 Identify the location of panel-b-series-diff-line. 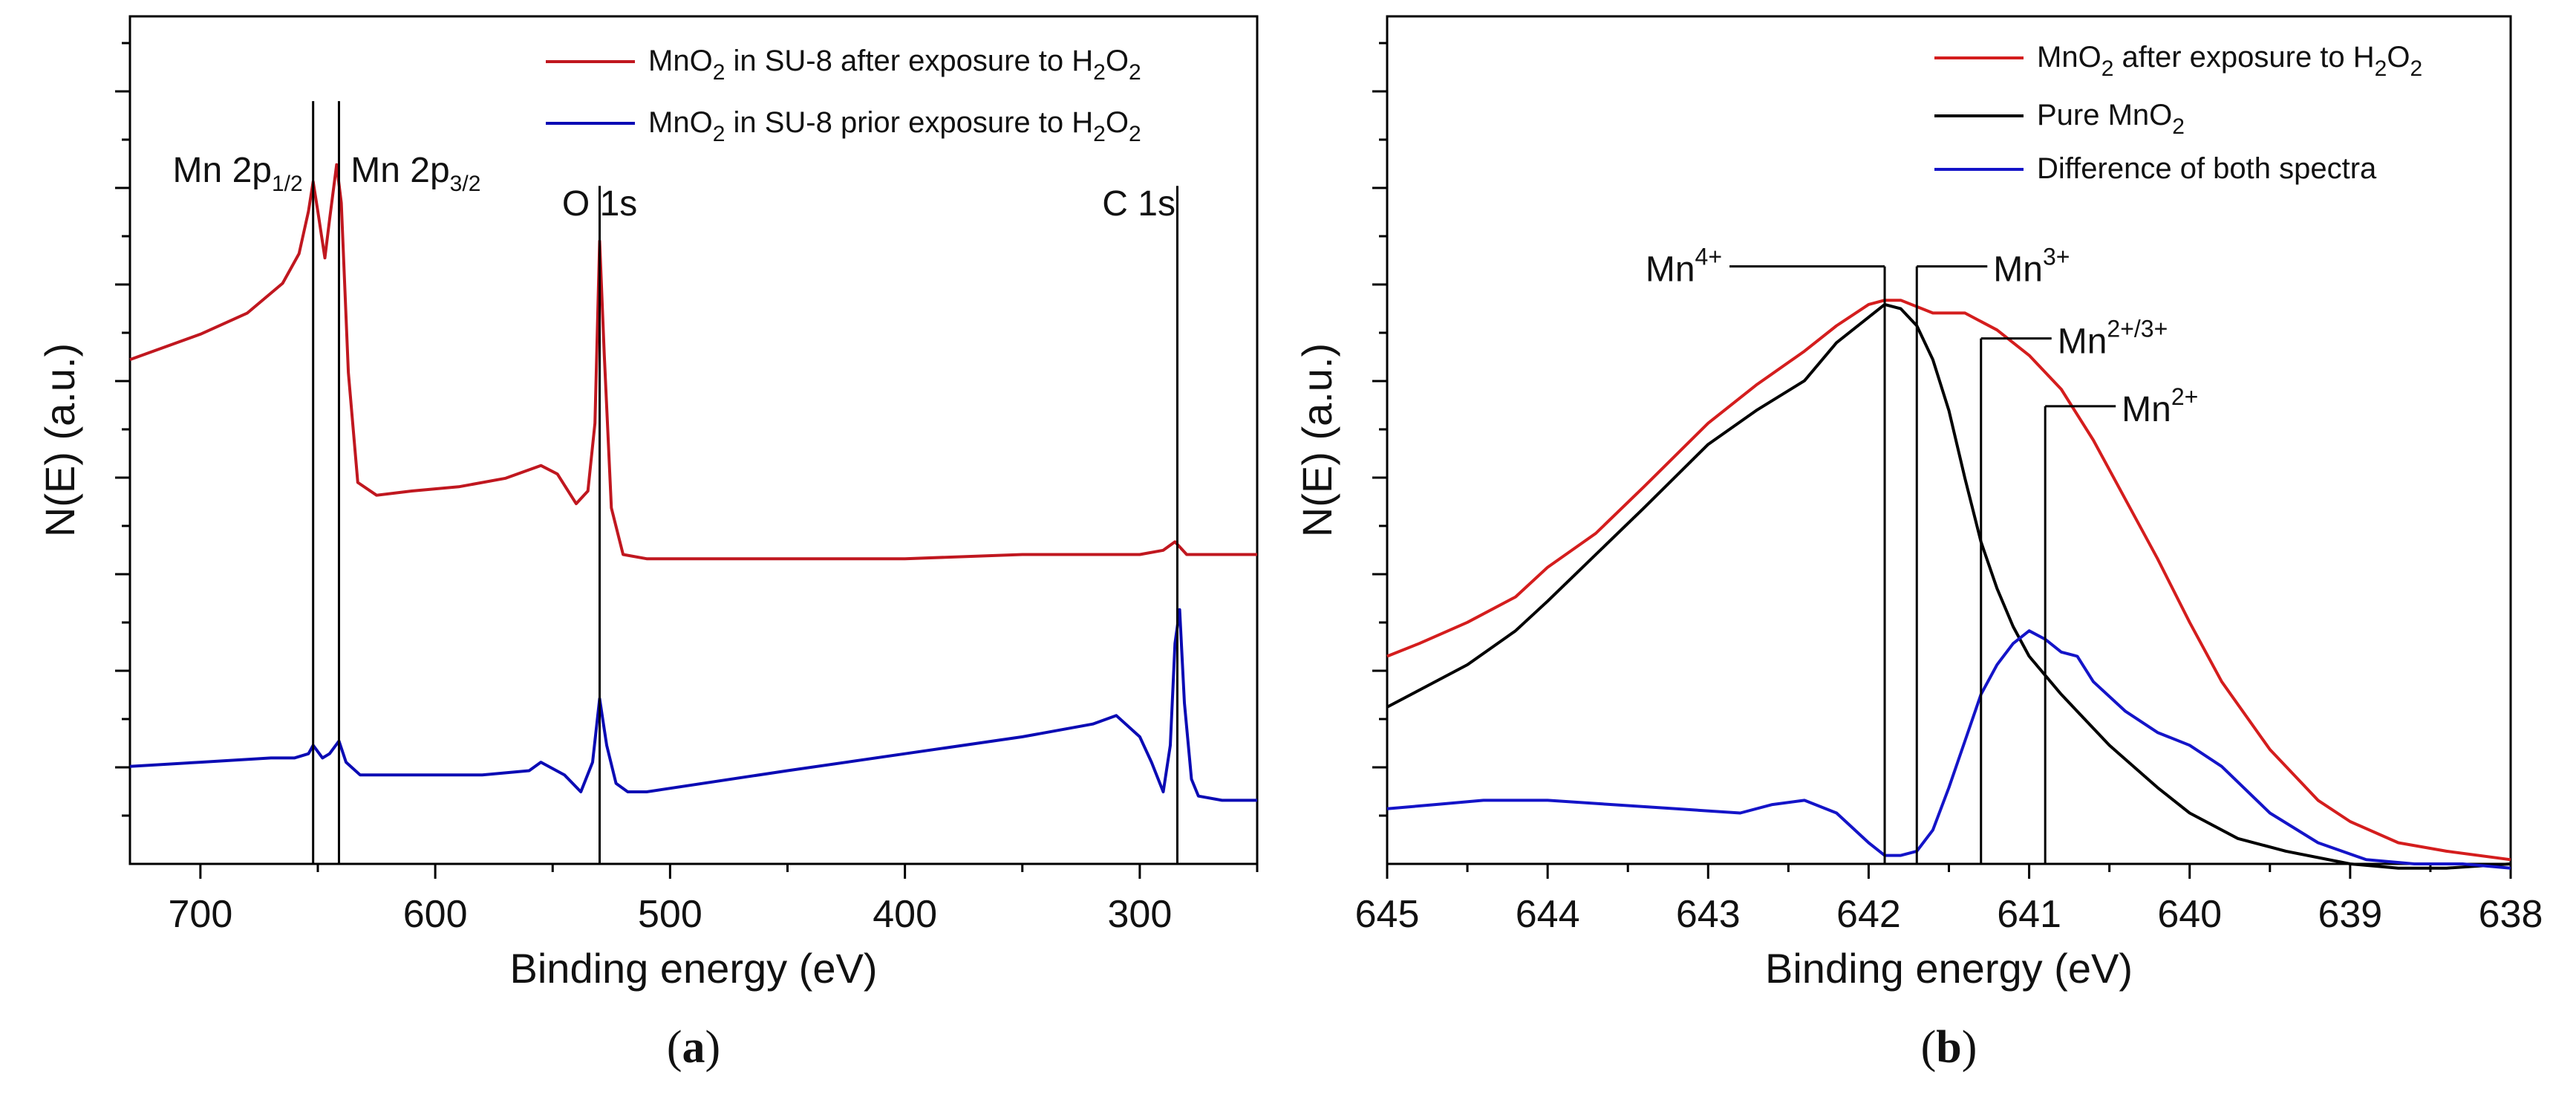
(1948, 749).